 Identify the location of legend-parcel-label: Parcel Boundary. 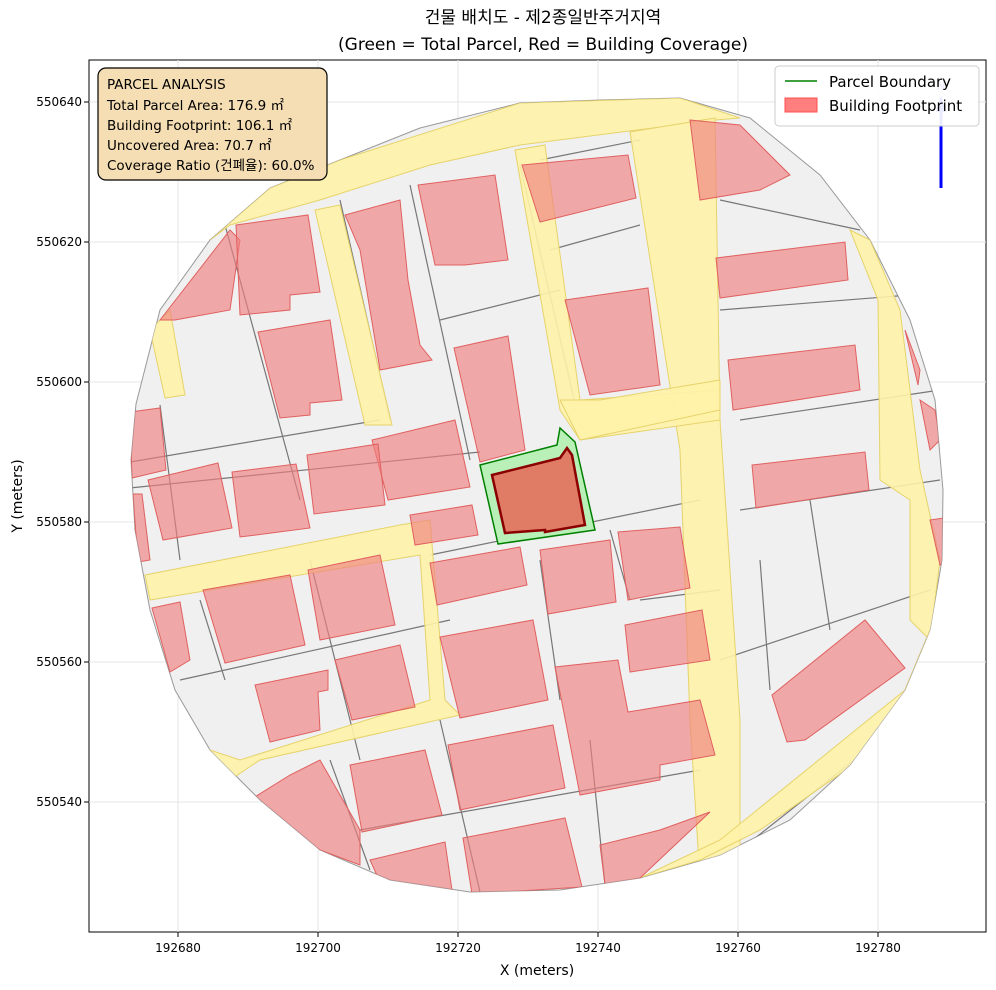
(890, 82).